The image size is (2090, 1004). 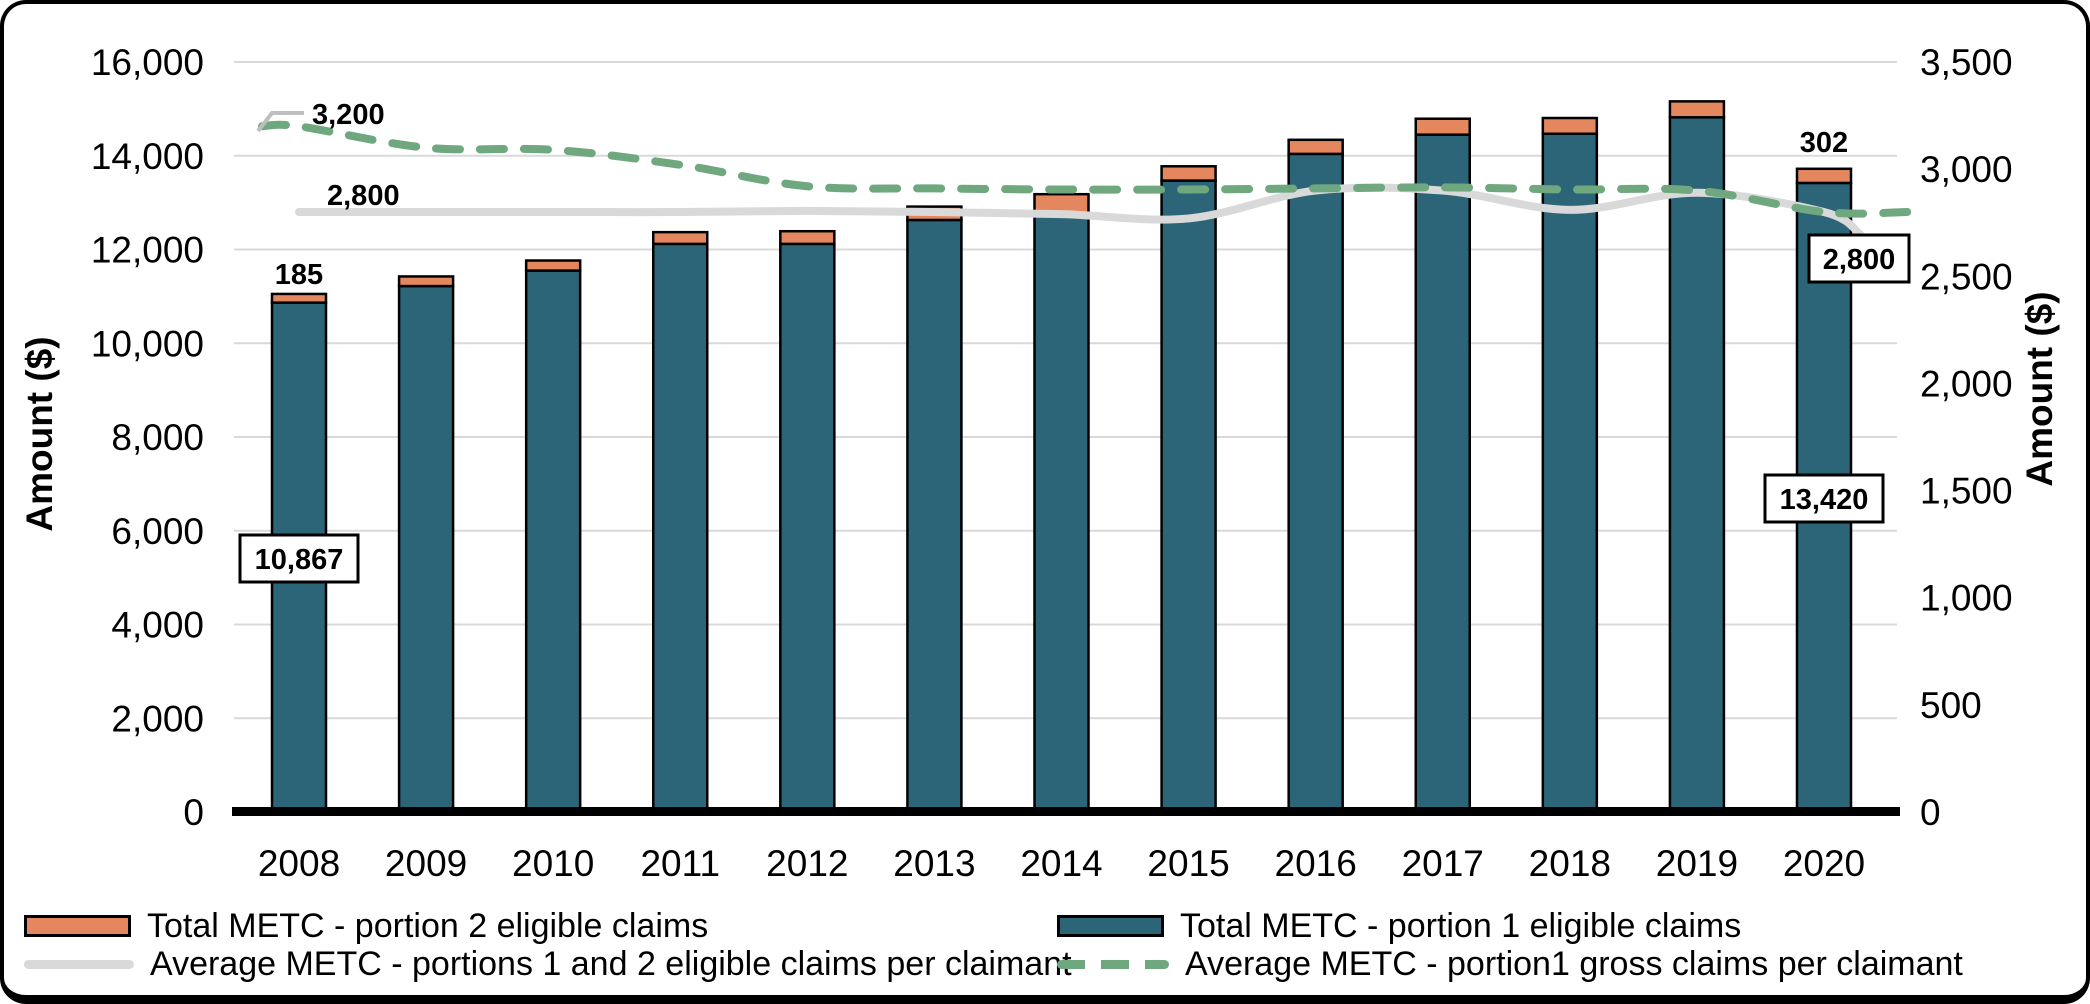 What do you see at coordinates (157, 625) in the screenshot?
I see `y-axis-left-tick-label: 4,000` at bounding box center [157, 625].